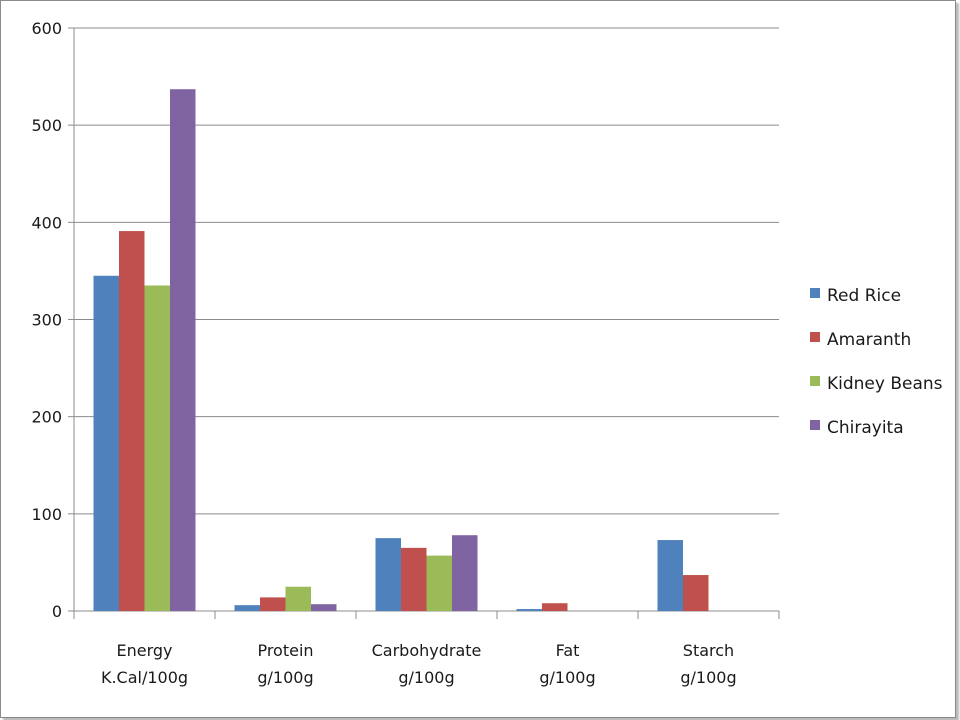 This screenshot has height=720, width=960. What do you see at coordinates (876, 362) in the screenshot?
I see `legend: Red Rice Amaranth Kidney Beans Chirayita` at bounding box center [876, 362].